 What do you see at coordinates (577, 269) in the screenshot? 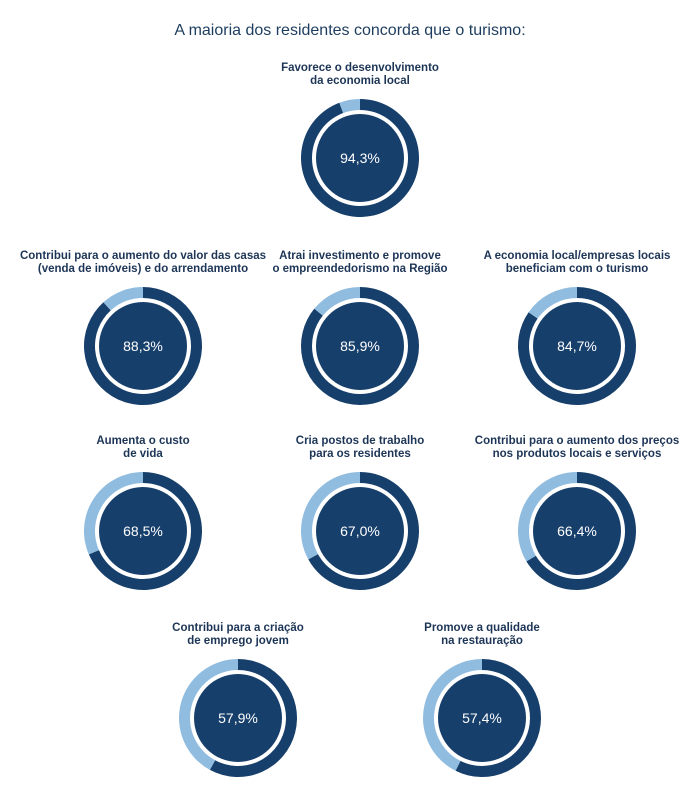
I see `chart-label: beneficiam com o turismo` at bounding box center [577, 269].